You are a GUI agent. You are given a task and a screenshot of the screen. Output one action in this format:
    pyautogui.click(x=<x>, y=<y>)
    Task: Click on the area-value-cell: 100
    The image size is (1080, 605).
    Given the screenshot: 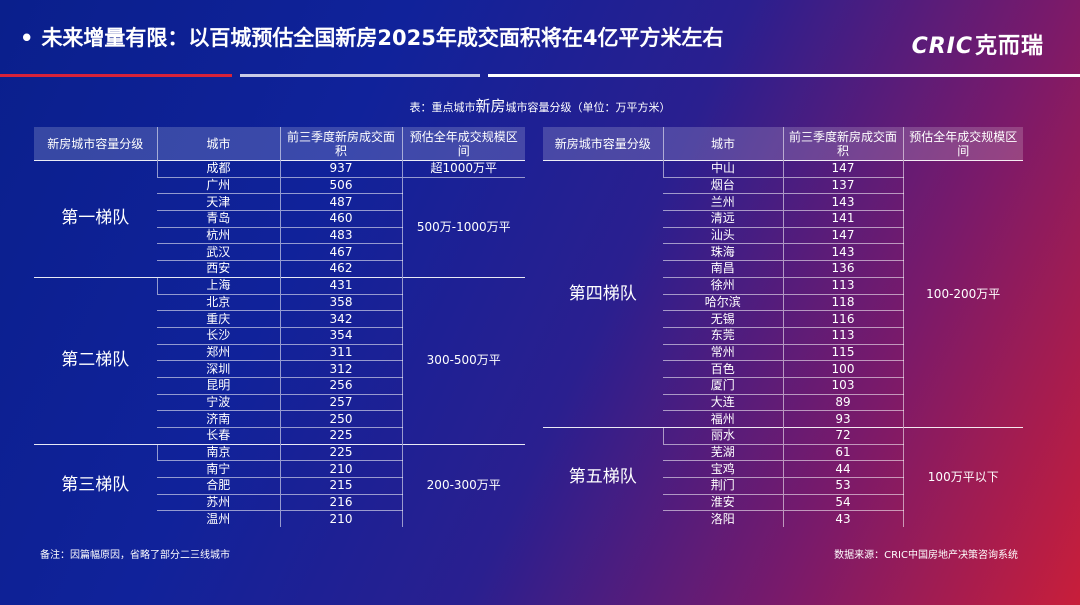 What is the action you would take?
    pyautogui.click(x=842, y=369)
    